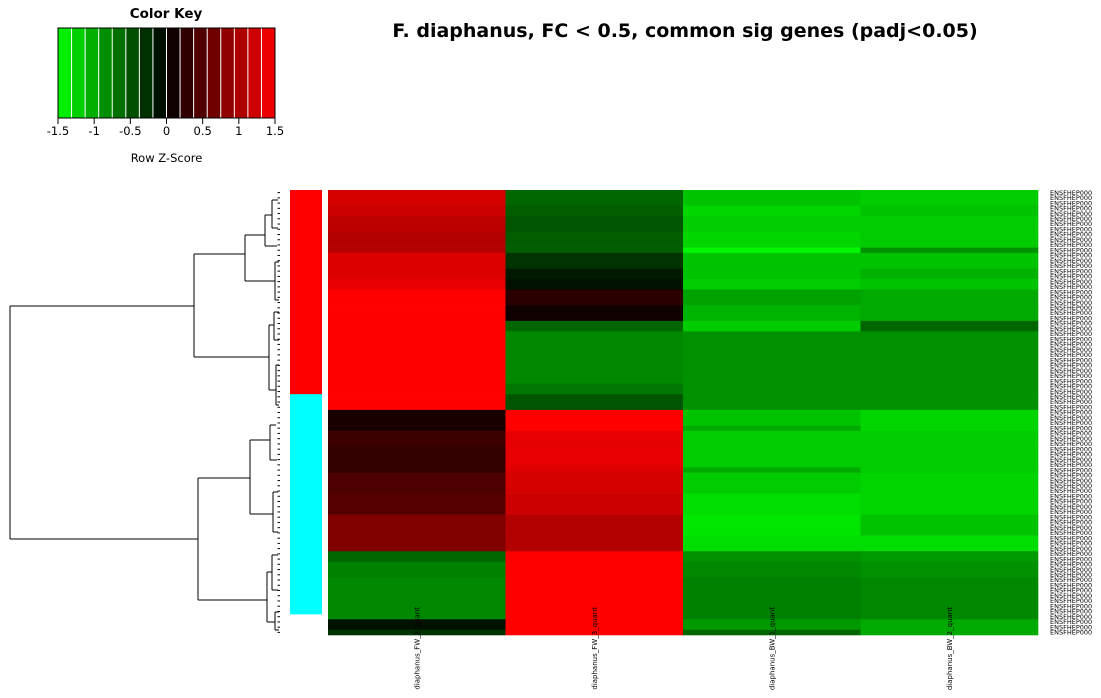  I want to click on color-key-tick-label: 0, so click(166, 131).